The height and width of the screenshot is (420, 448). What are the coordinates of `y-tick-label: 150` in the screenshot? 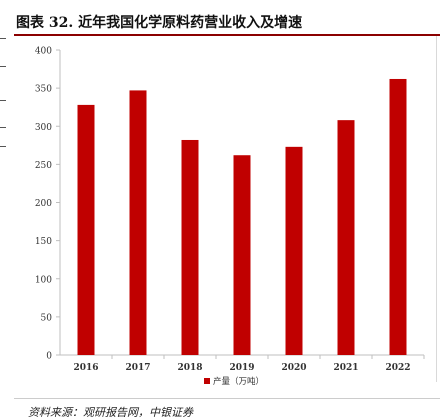 It's located at (43, 242).